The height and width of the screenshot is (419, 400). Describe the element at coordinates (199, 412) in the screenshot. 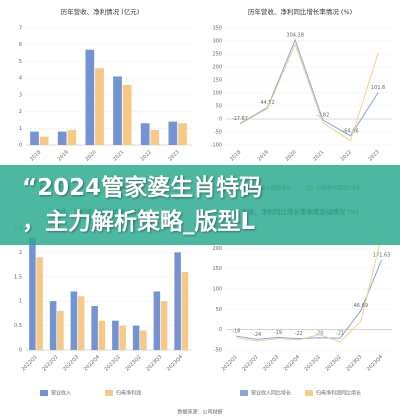

I see `footer: 数据来源：公司财报` at that location.